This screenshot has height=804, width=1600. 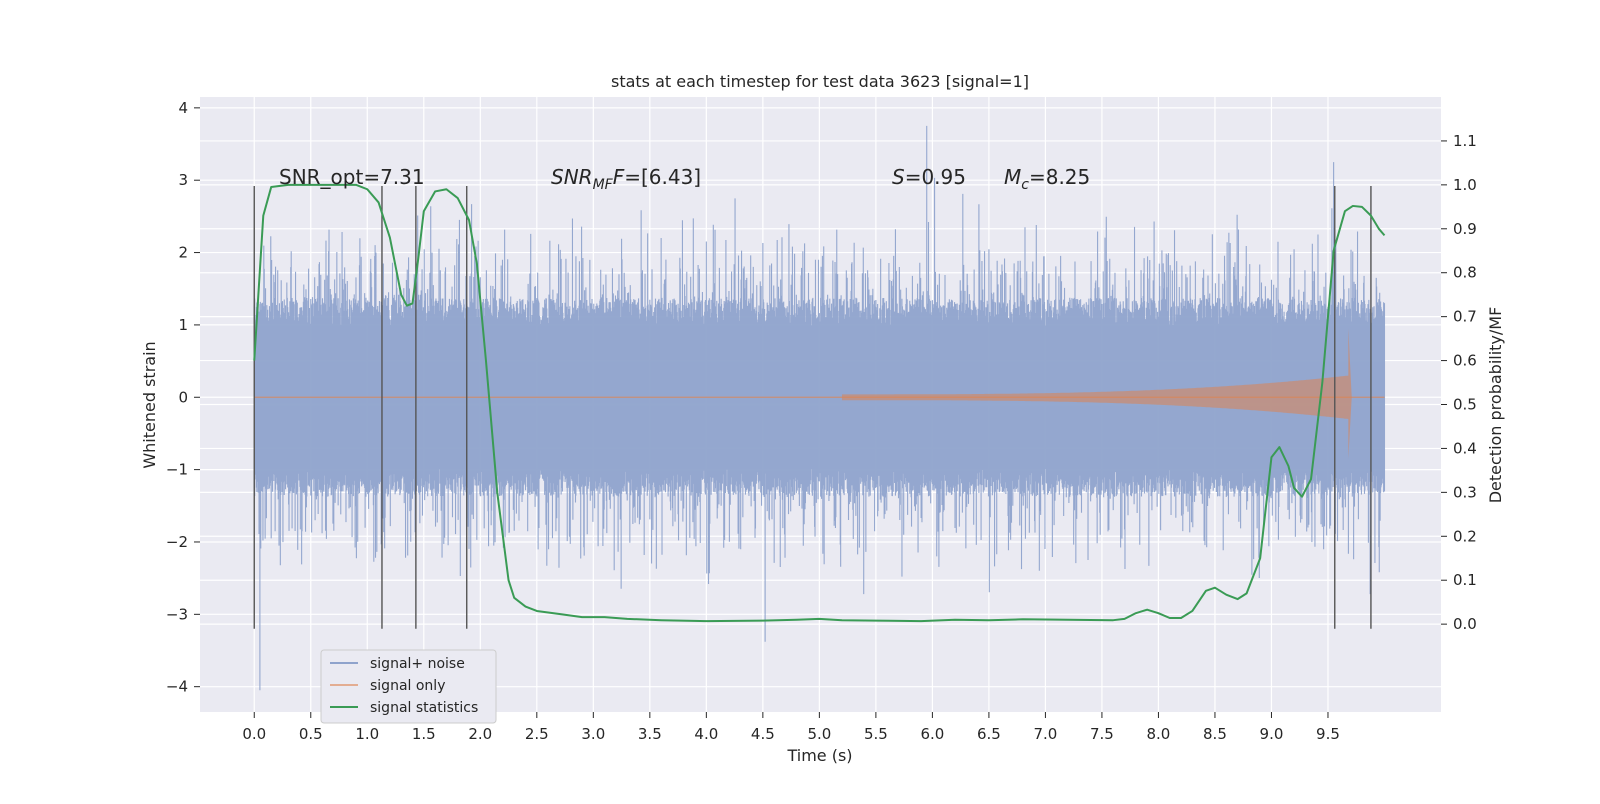 What do you see at coordinates (1465, 448) in the screenshot?
I see `y-right-tick-label: 0.4` at bounding box center [1465, 448].